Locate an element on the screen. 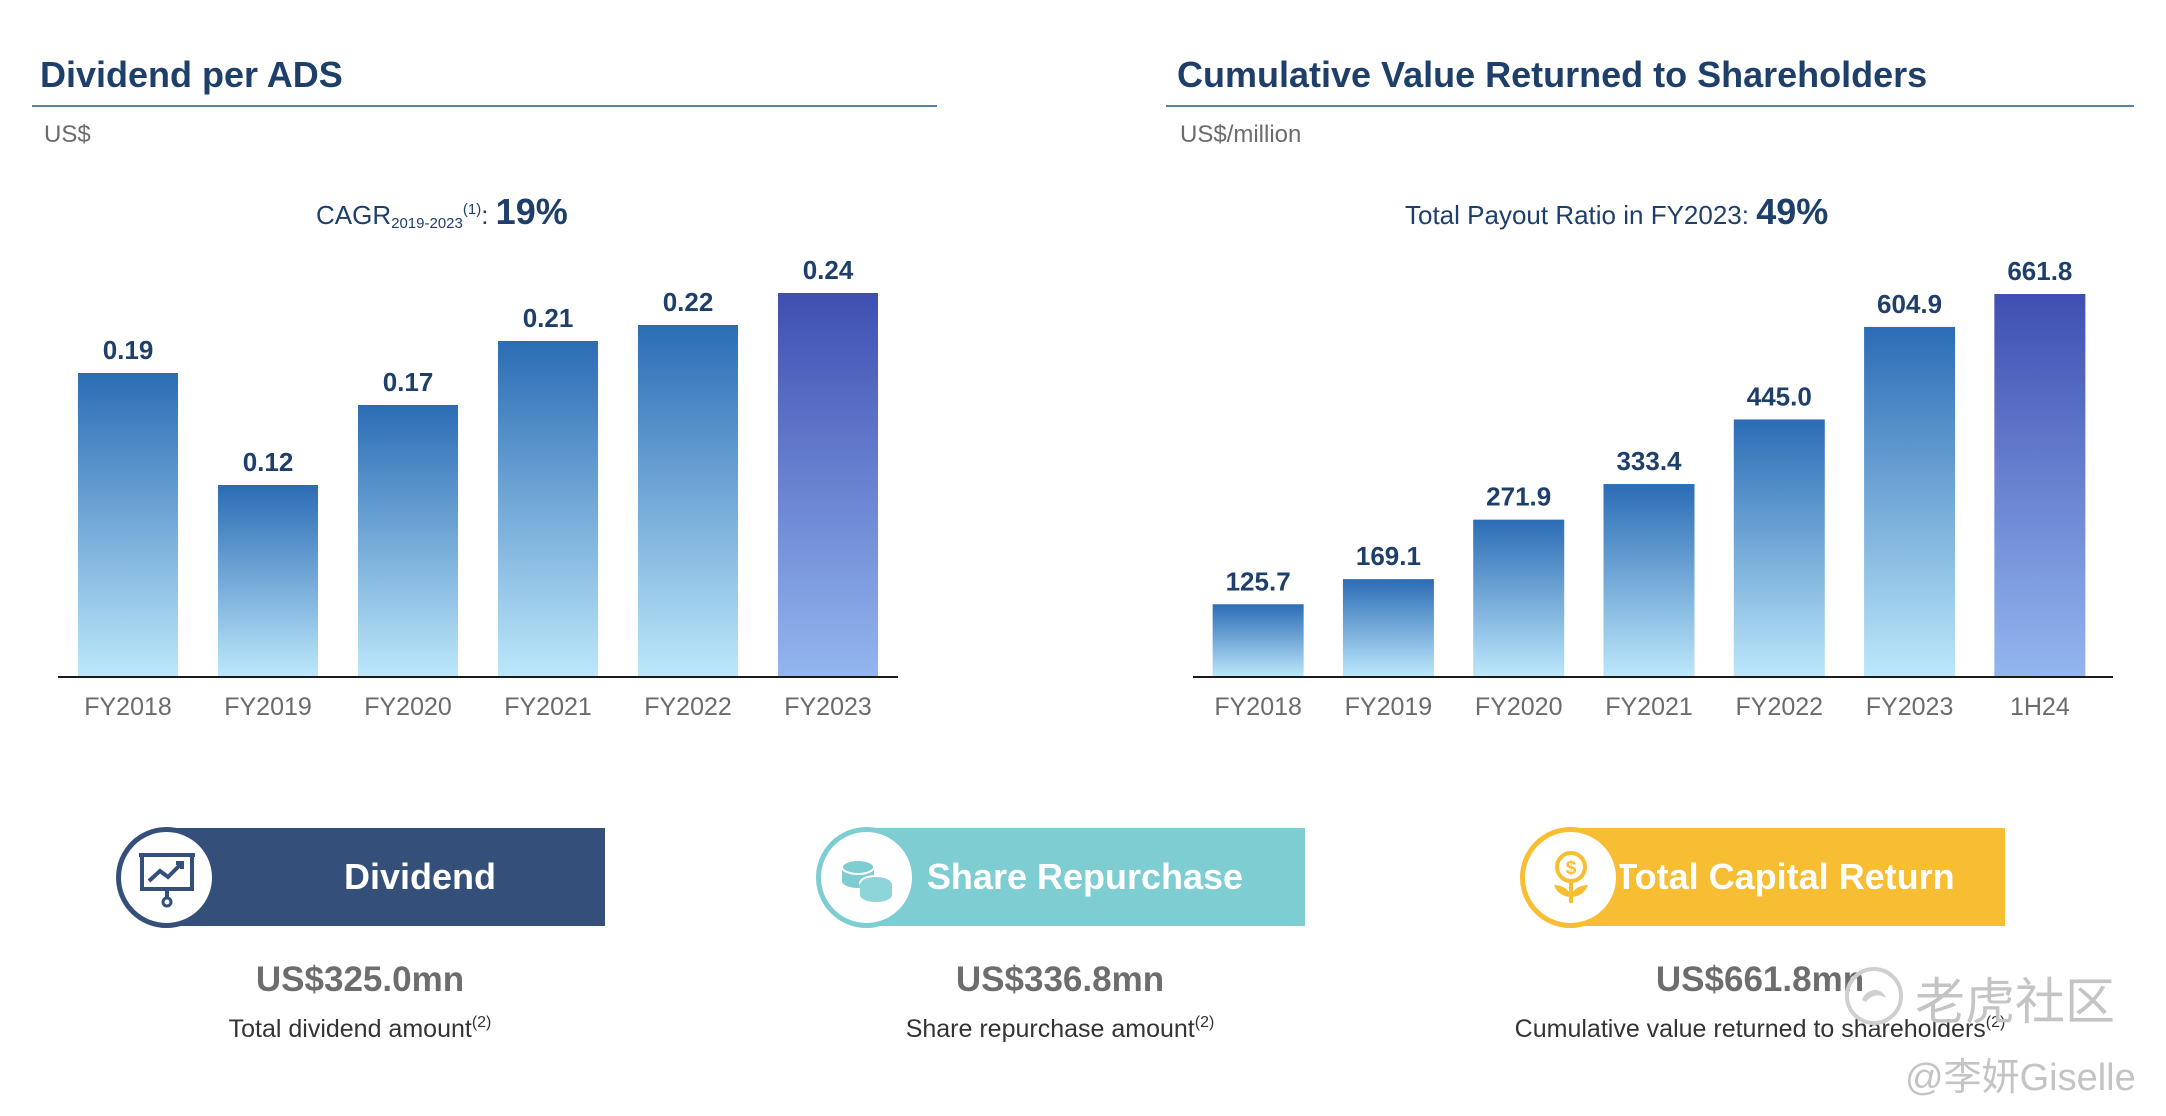  dividend-banner: Dividend is located at coordinates (385, 877).